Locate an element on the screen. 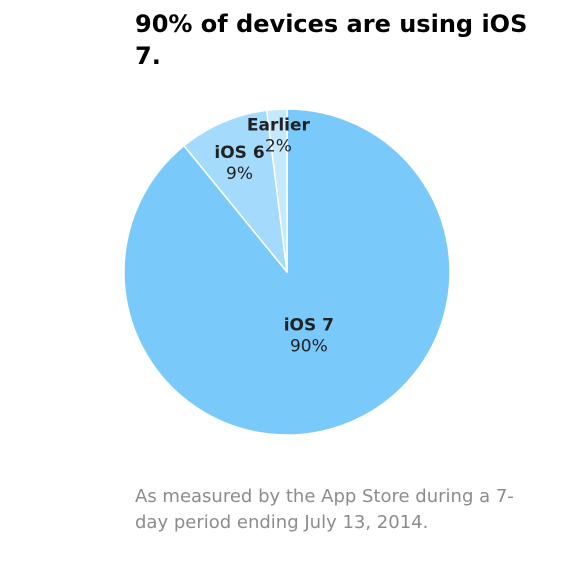 This screenshot has width=576, height=576. chart-title: 90% of devices are using iOS 7. is located at coordinates (331, 40).